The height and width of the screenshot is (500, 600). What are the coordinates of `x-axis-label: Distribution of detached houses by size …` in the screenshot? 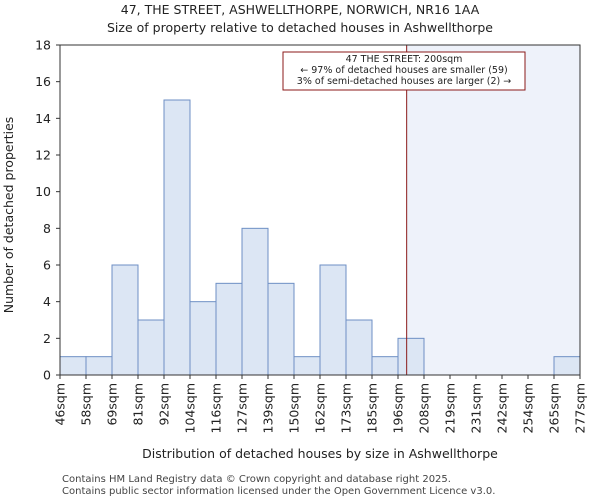 It's located at (320, 453).